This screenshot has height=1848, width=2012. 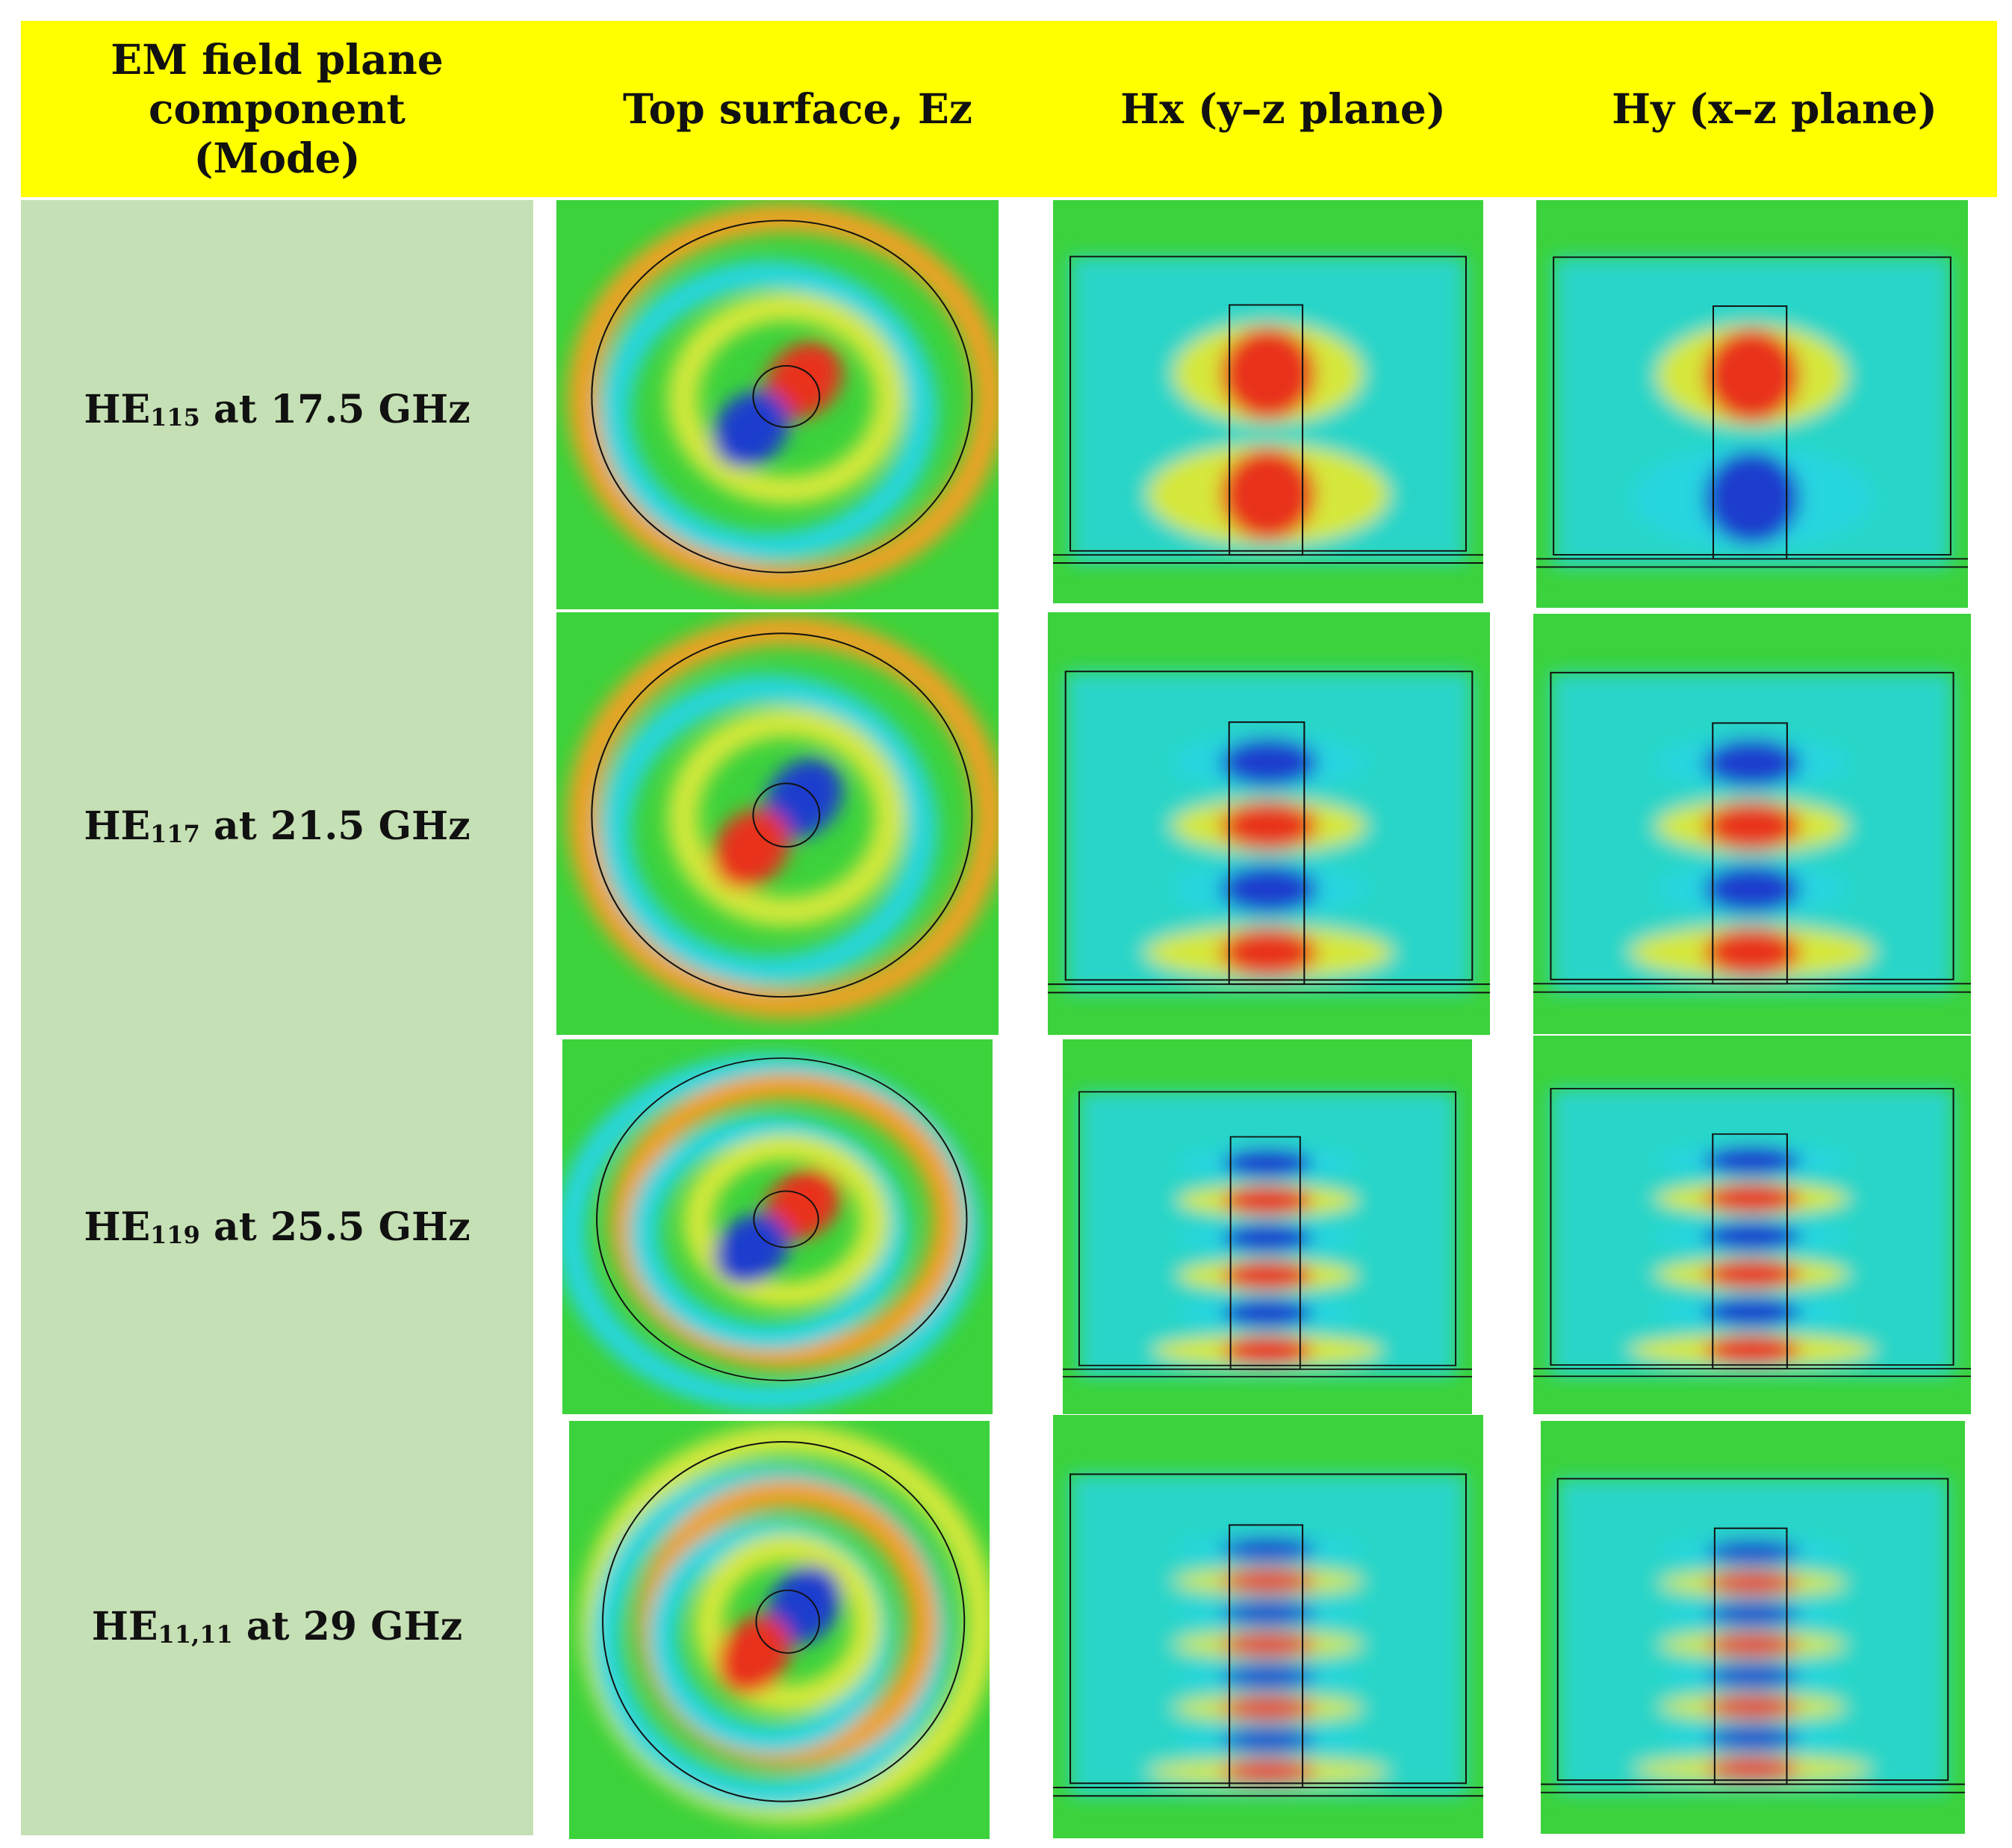 What do you see at coordinates (175, 1235) in the screenshot?
I see `mode-subscript: 119` at bounding box center [175, 1235].